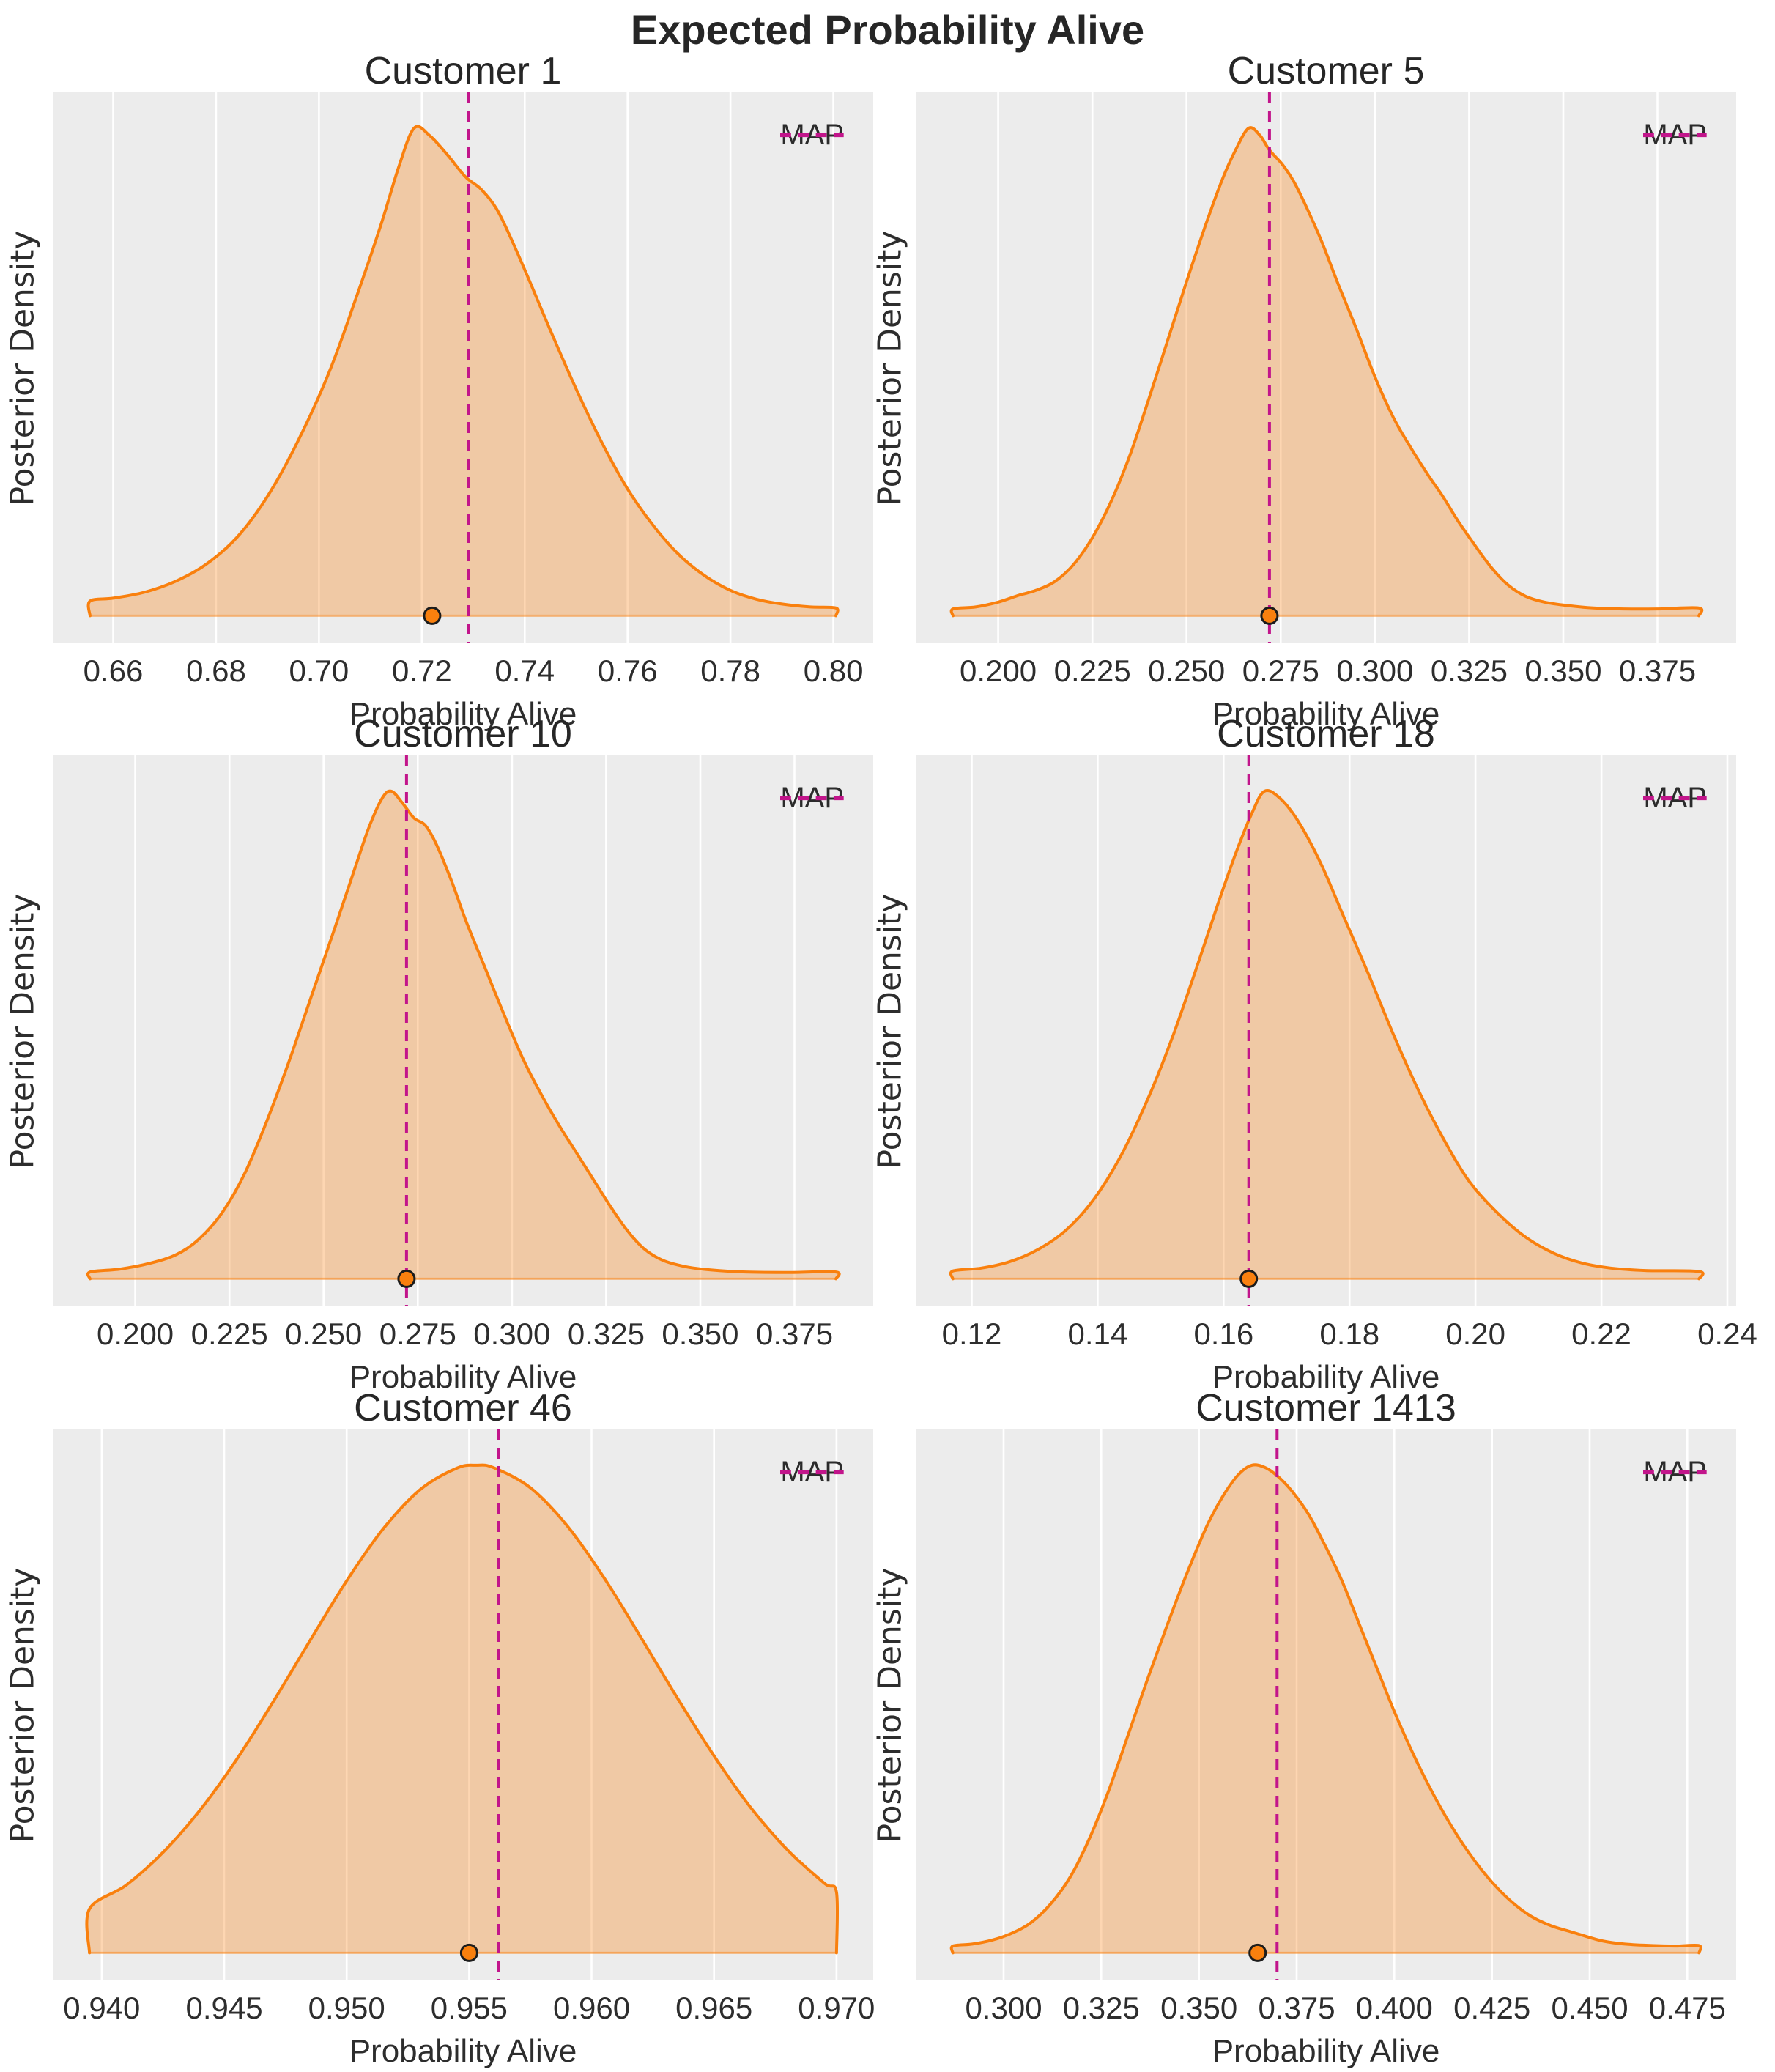 Image resolution: width=1775 pixels, height=2072 pixels. What do you see at coordinates (224, 2008) in the screenshot?
I see `x-tick-label: 0.945` at bounding box center [224, 2008].